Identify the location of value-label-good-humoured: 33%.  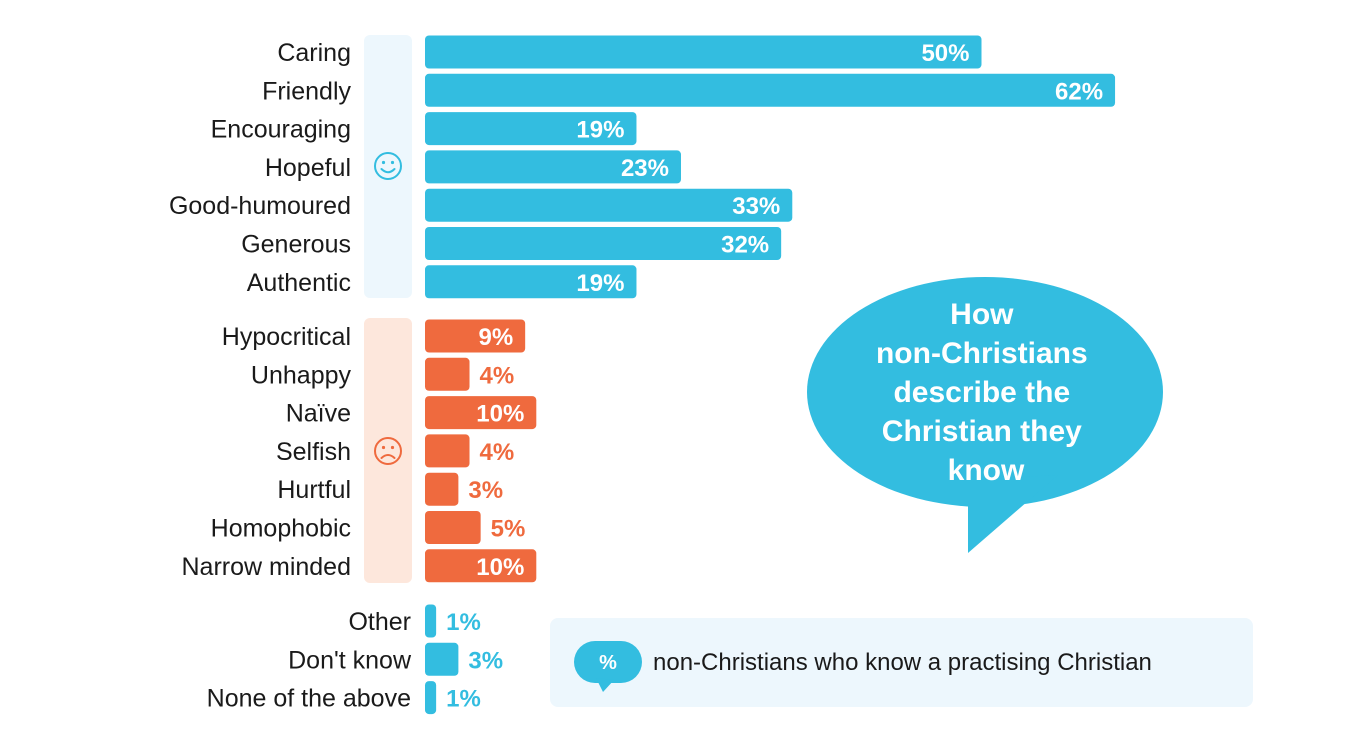
(756, 206).